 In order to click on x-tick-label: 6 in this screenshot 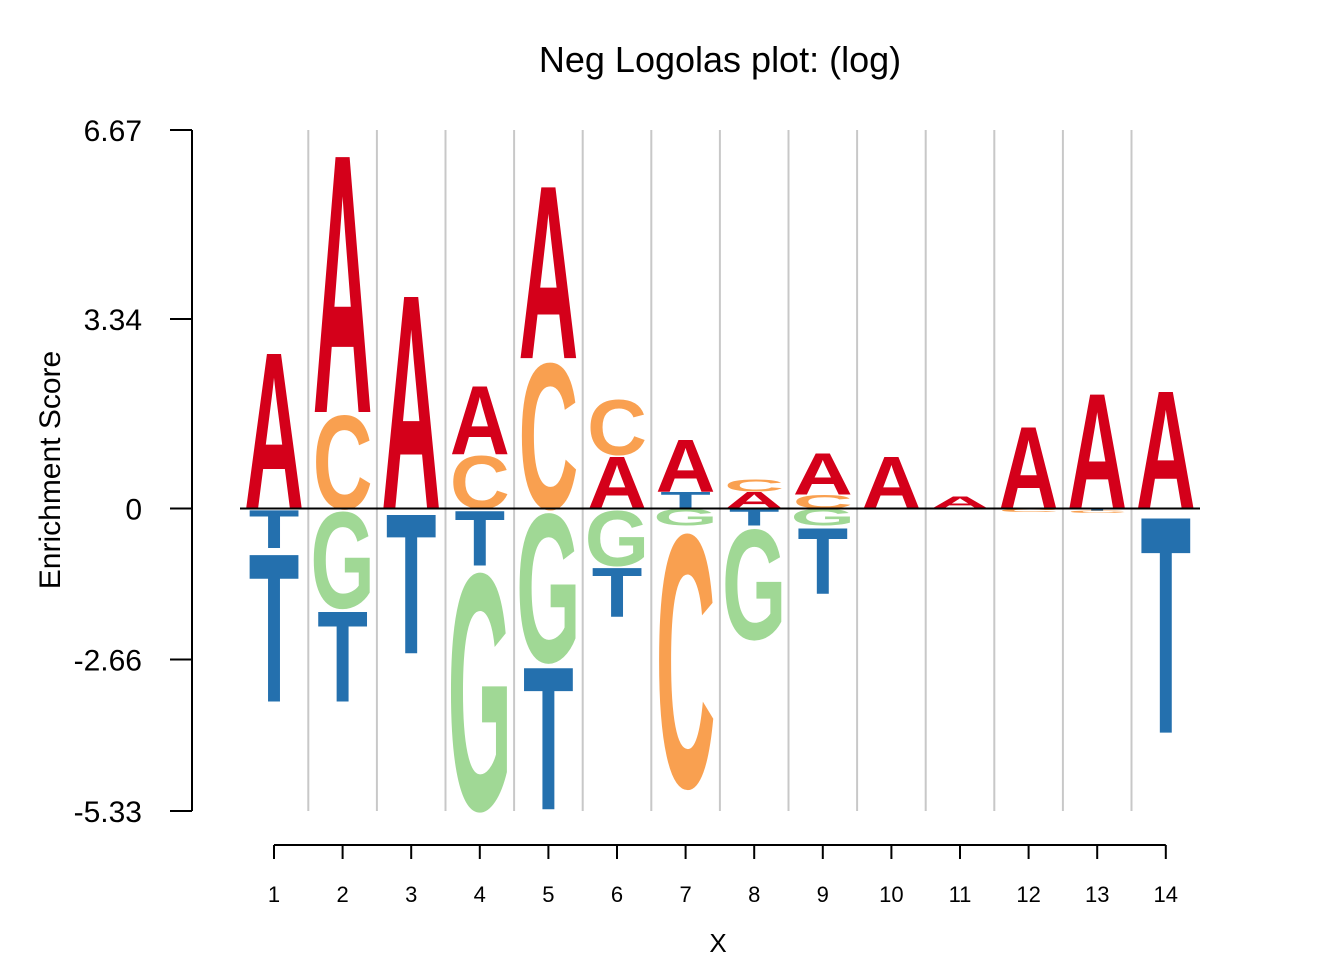, I will do `click(617, 894)`.